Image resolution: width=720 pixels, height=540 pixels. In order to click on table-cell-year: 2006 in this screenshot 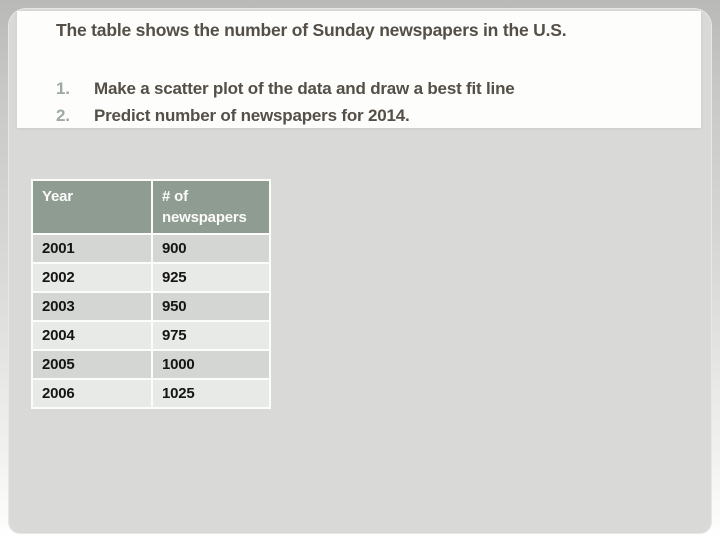, I will do `click(92, 393)`.